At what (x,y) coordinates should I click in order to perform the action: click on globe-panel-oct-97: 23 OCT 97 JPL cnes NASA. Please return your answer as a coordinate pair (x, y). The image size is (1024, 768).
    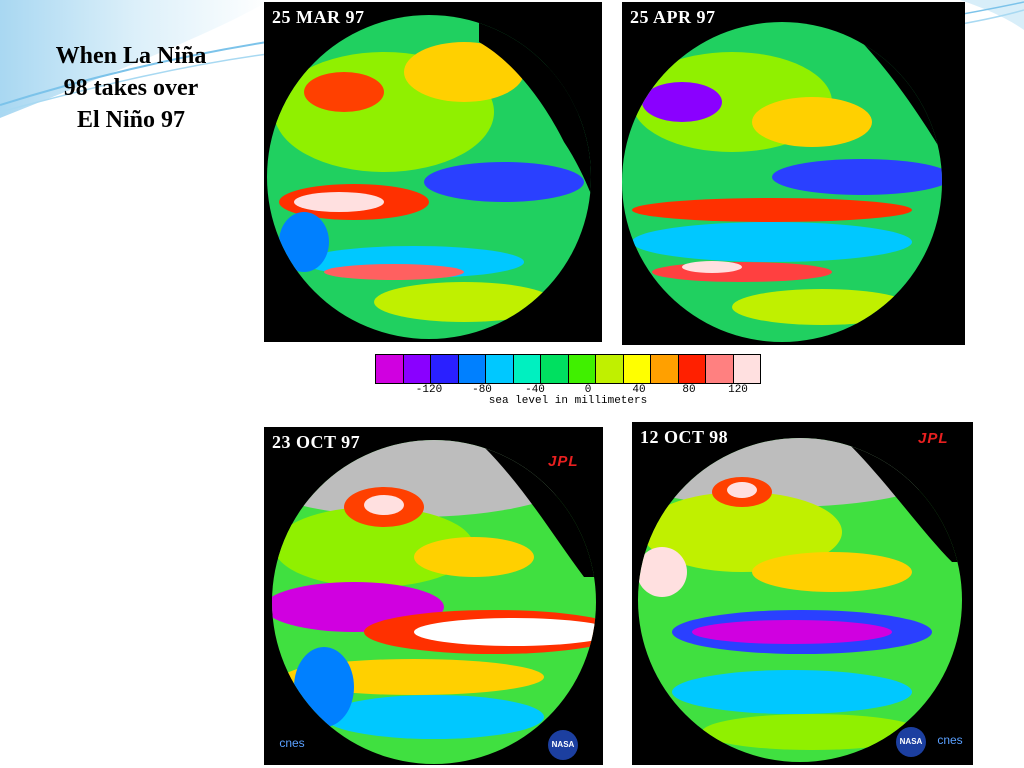
    Looking at the image, I should click on (433, 596).